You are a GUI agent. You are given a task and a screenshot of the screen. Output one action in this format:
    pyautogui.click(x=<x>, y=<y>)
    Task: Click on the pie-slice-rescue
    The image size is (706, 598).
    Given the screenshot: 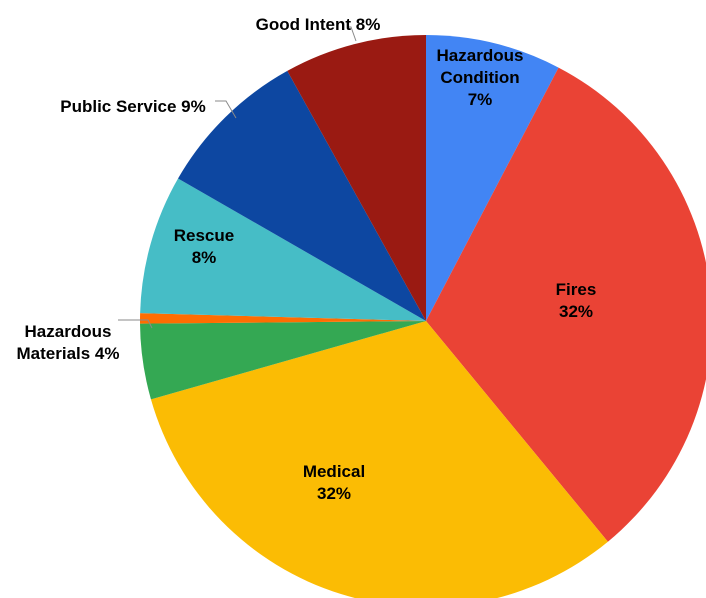 What is the action you would take?
    pyautogui.click(x=283, y=249)
    